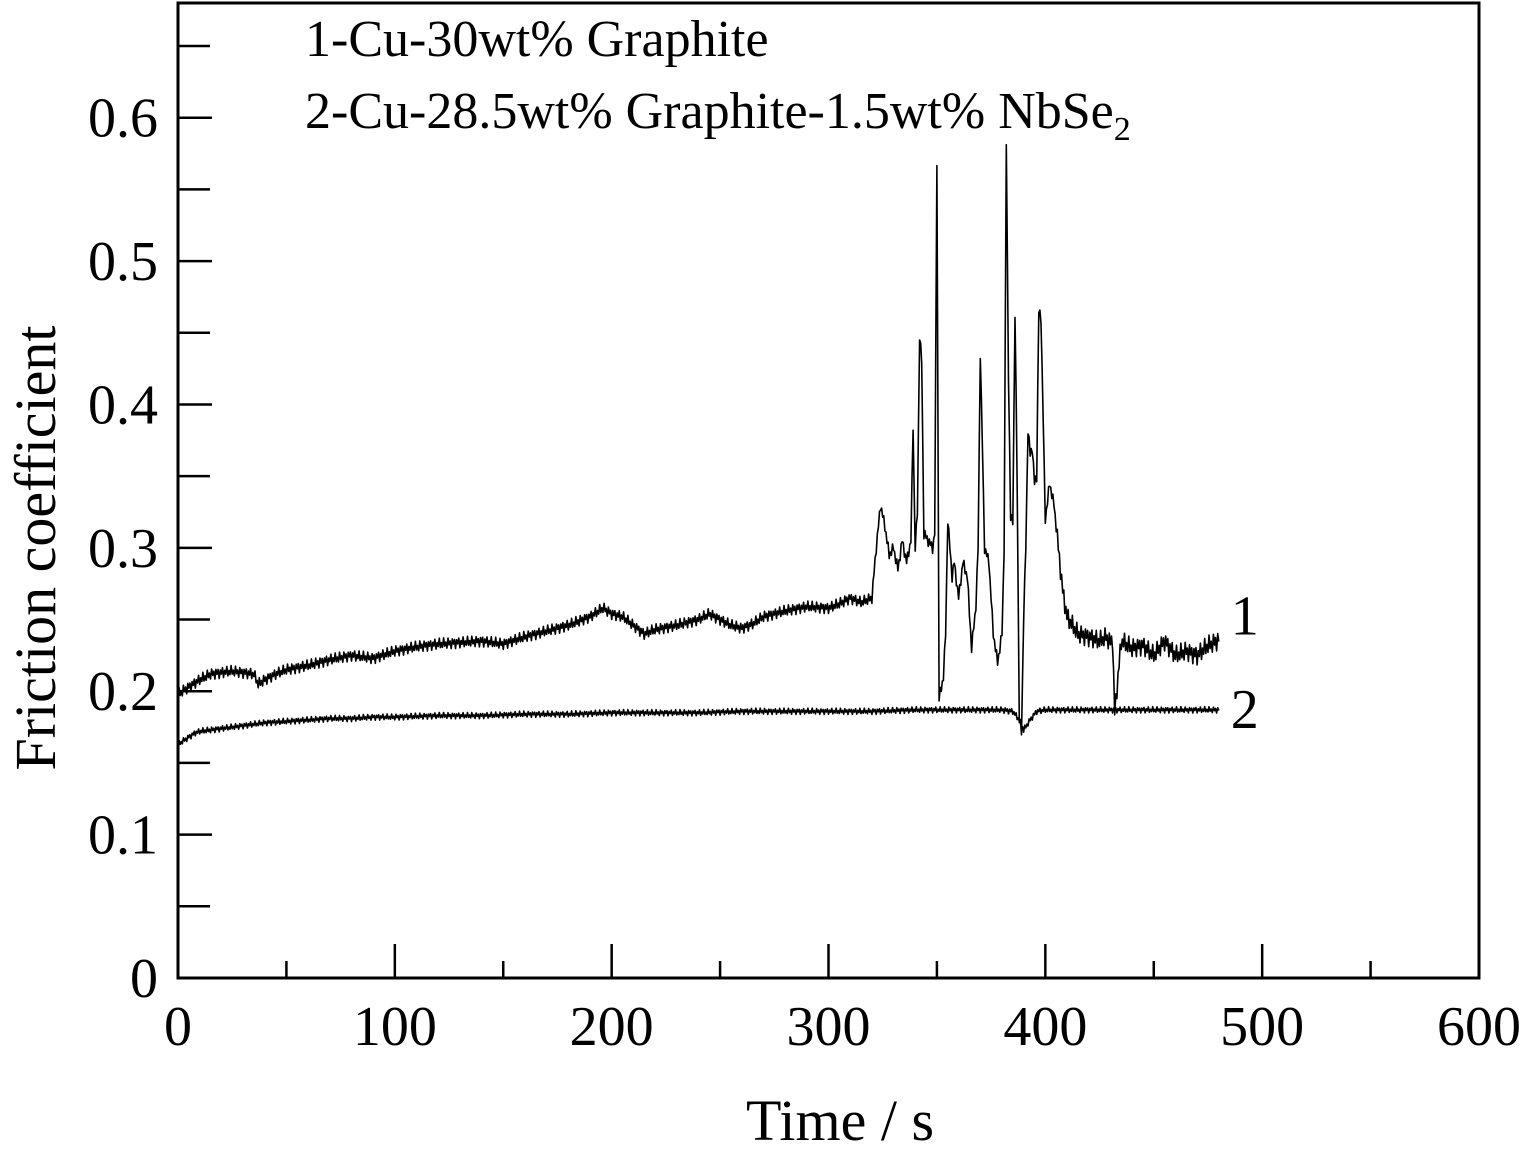  What do you see at coordinates (178, 1027) in the screenshot?
I see `x-tick-label-0: 0` at bounding box center [178, 1027].